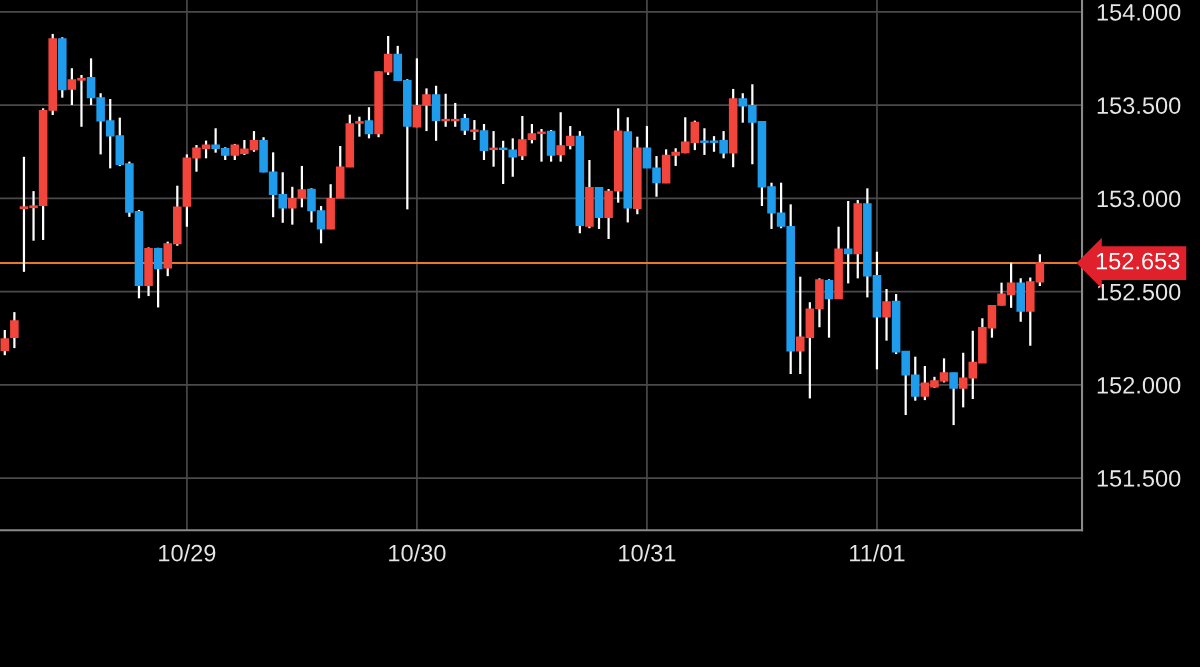 Image resolution: width=1200 pixels, height=667 pixels. I want to click on ref-line-label: 152.653, so click(1138, 261).